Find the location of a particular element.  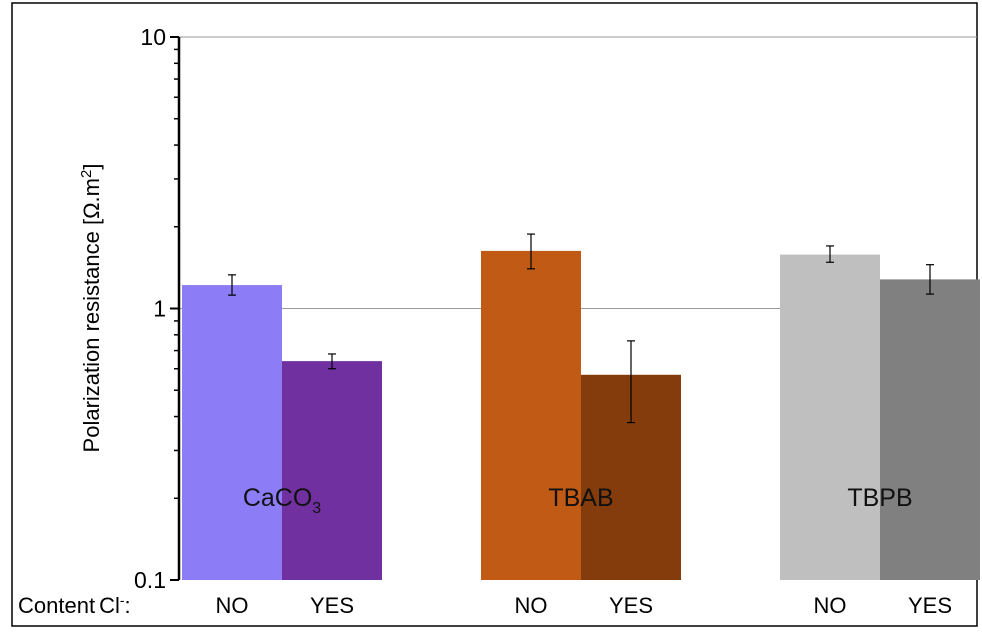

y-tick-label: 10 is located at coordinates (153, 37).